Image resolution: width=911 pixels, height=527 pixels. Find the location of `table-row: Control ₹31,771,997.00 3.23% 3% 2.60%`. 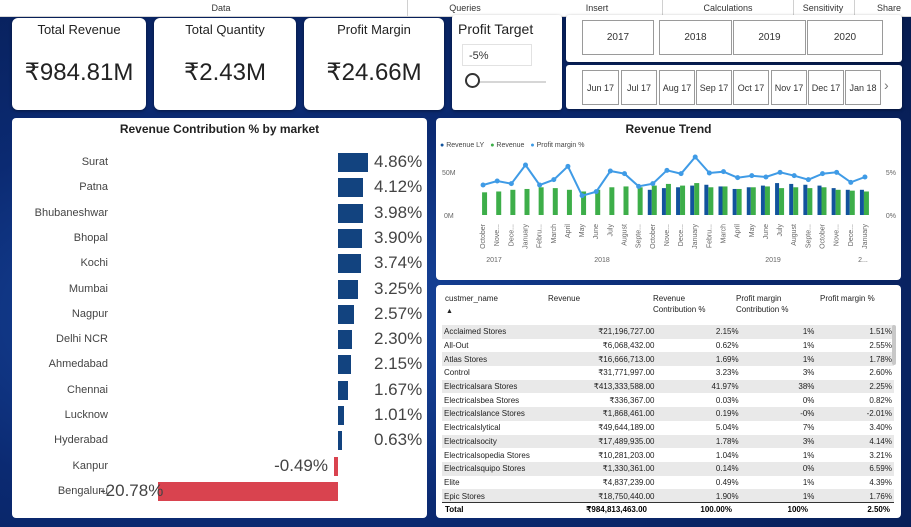

table-row: Control ₹31,771,997.00 3.23% 3% 2.60% is located at coordinates (668, 373).